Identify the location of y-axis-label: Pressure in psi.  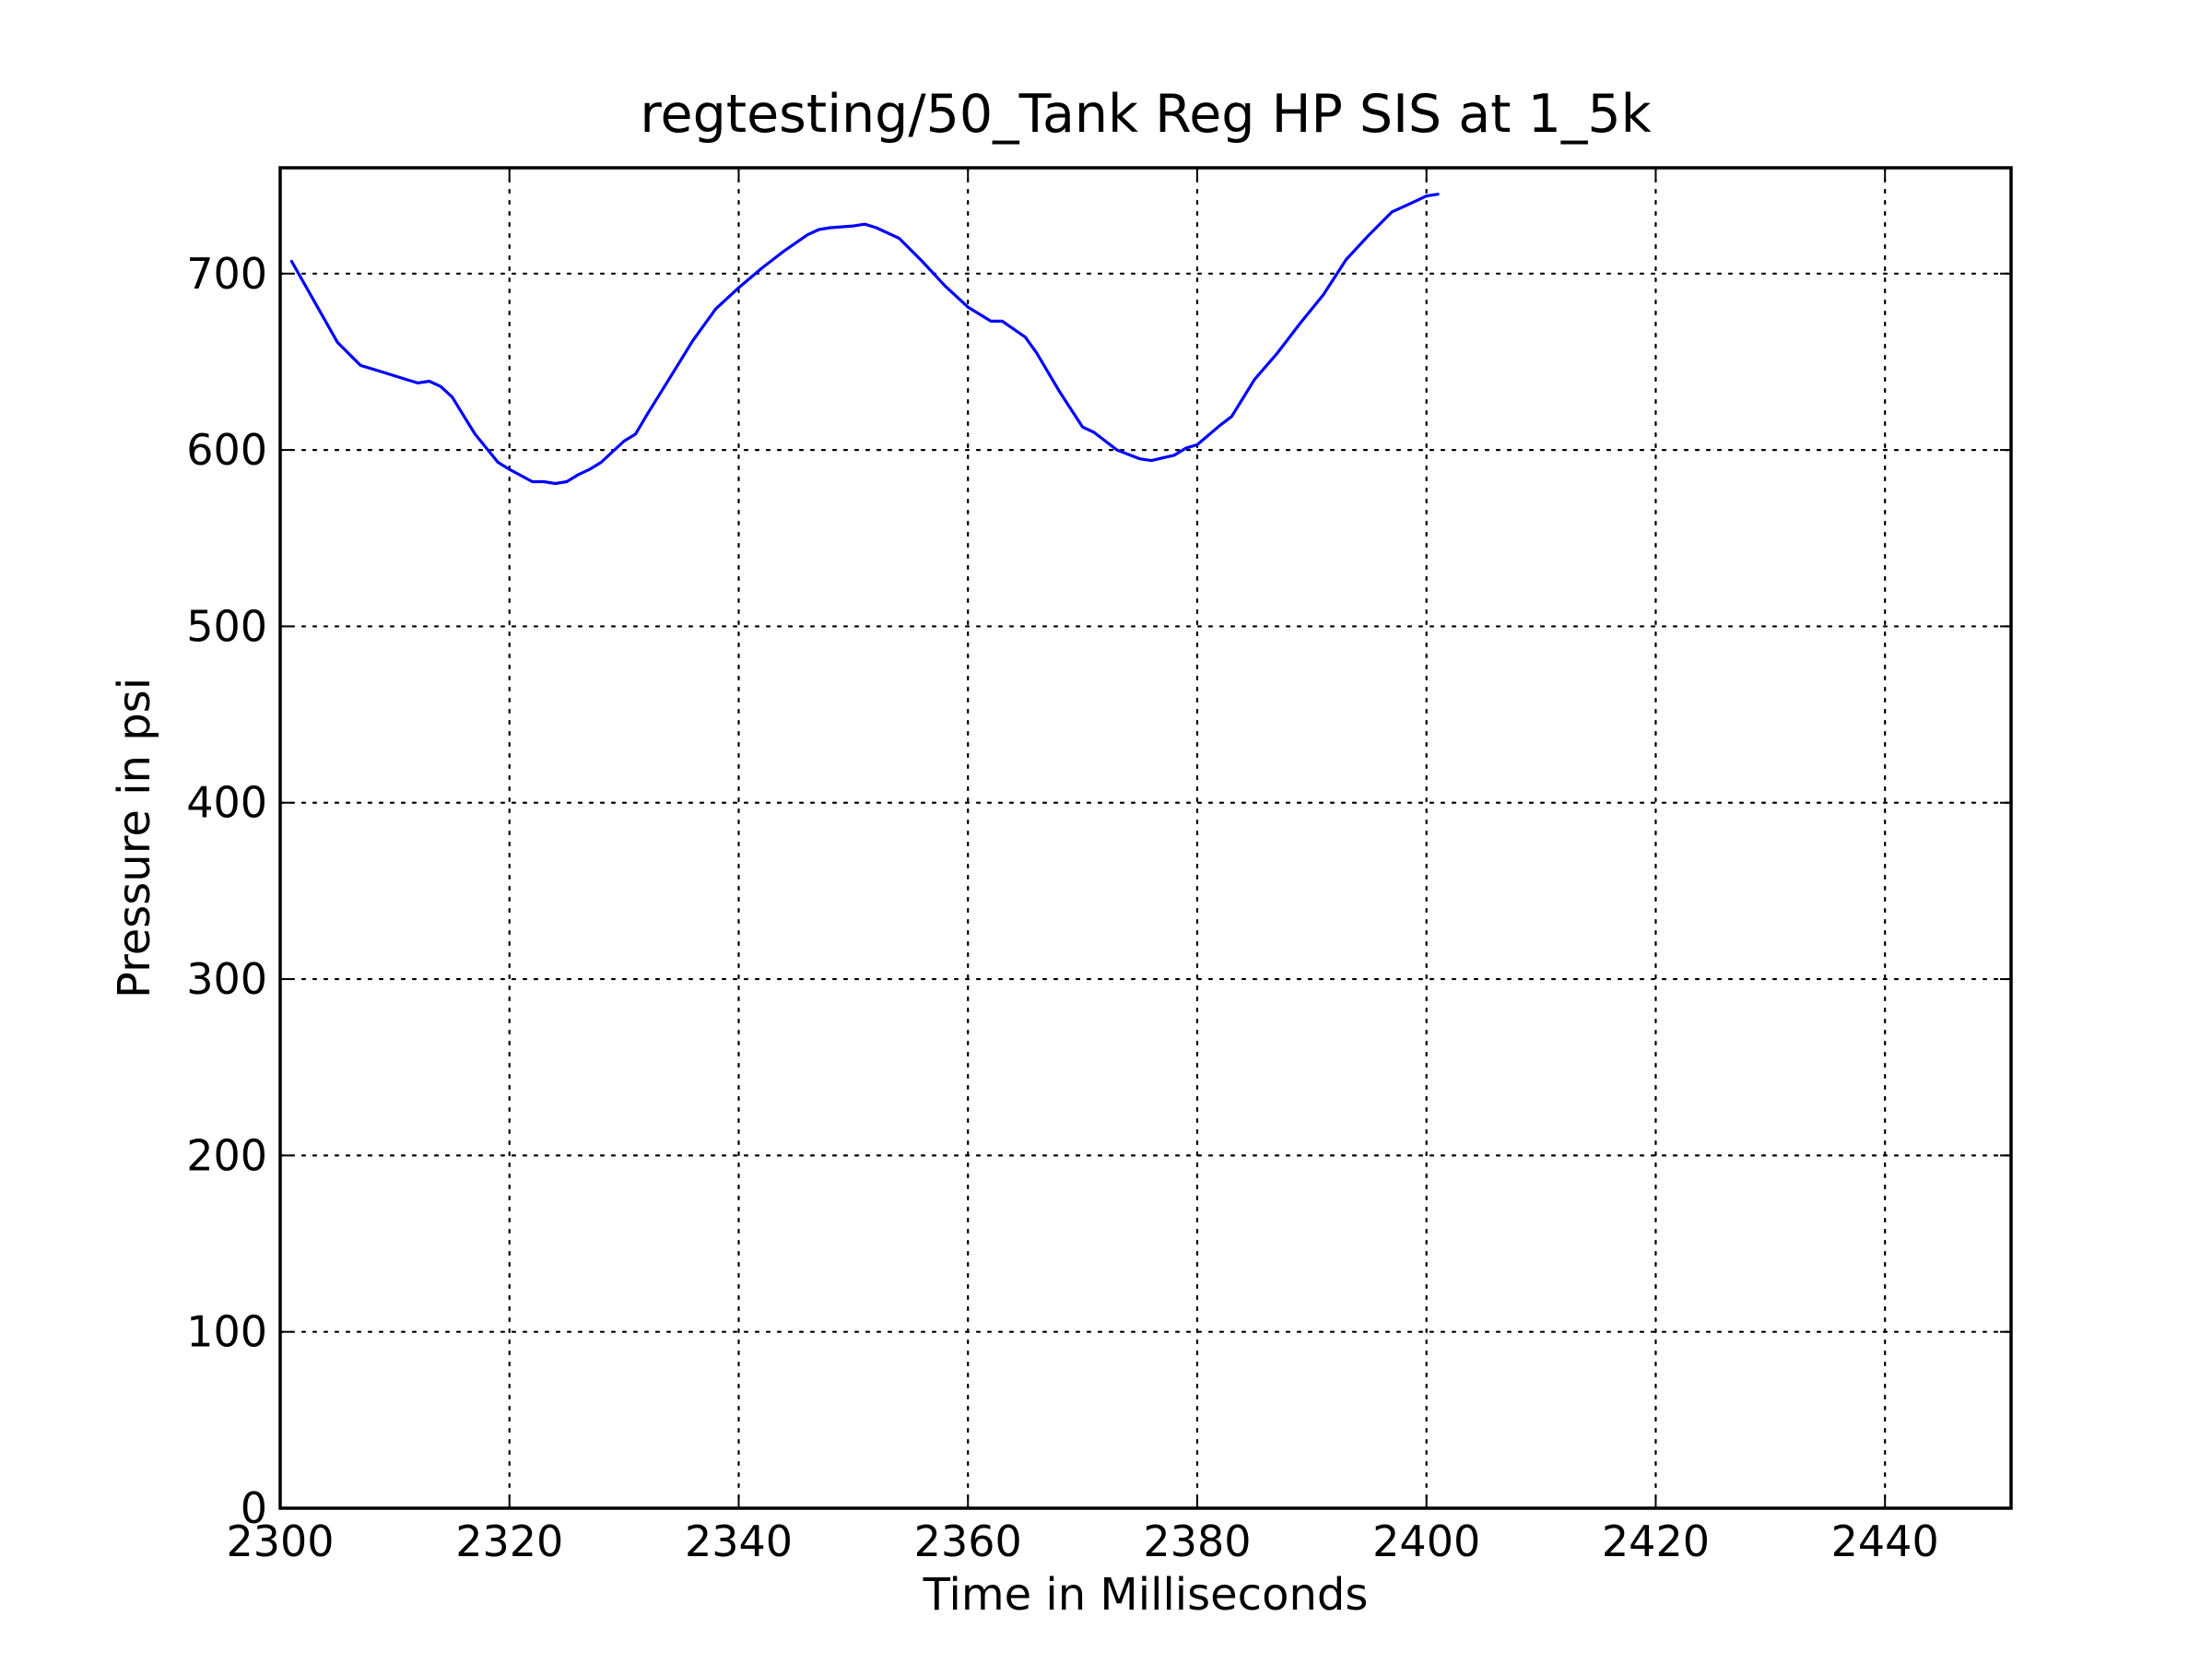
(134, 838).